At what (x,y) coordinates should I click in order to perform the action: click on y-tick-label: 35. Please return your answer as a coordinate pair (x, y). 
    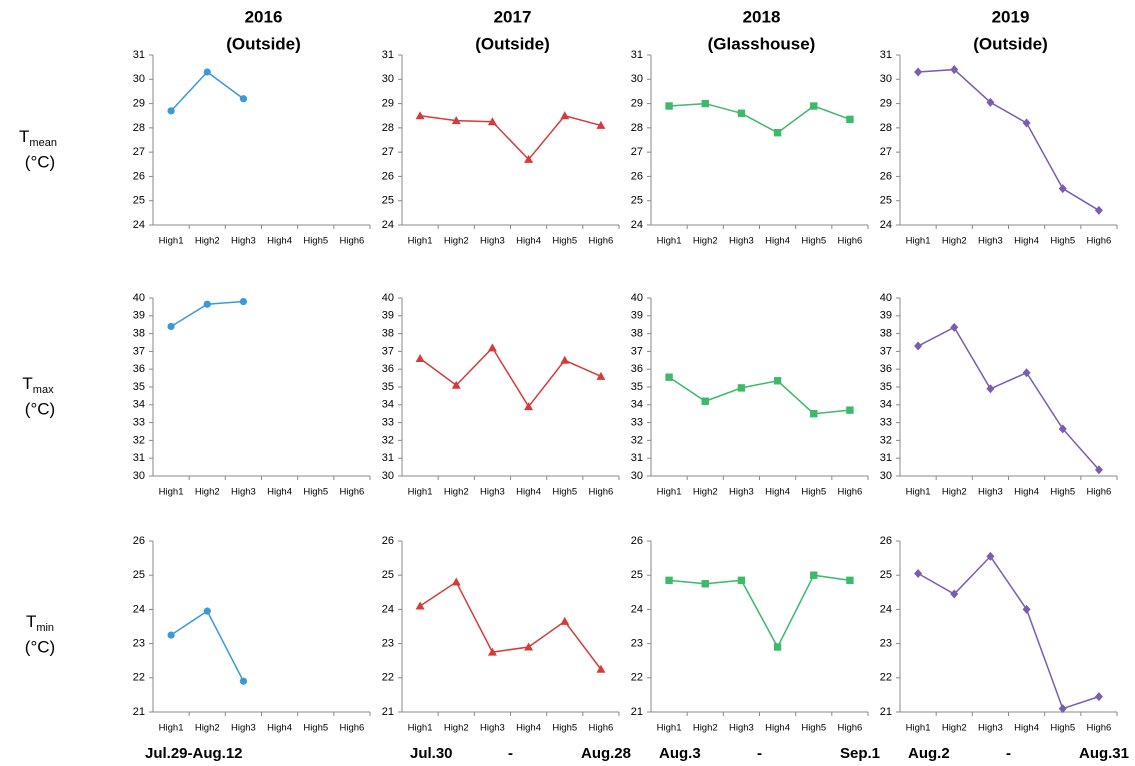
    Looking at the image, I should click on (637, 387).